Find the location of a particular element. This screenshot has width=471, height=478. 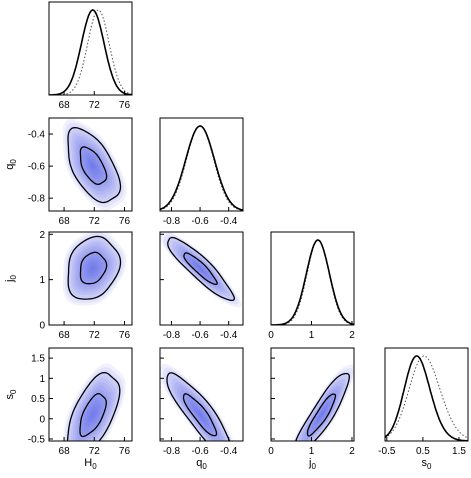

y-tick-label: -0.6 is located at coordinates (37, 167).